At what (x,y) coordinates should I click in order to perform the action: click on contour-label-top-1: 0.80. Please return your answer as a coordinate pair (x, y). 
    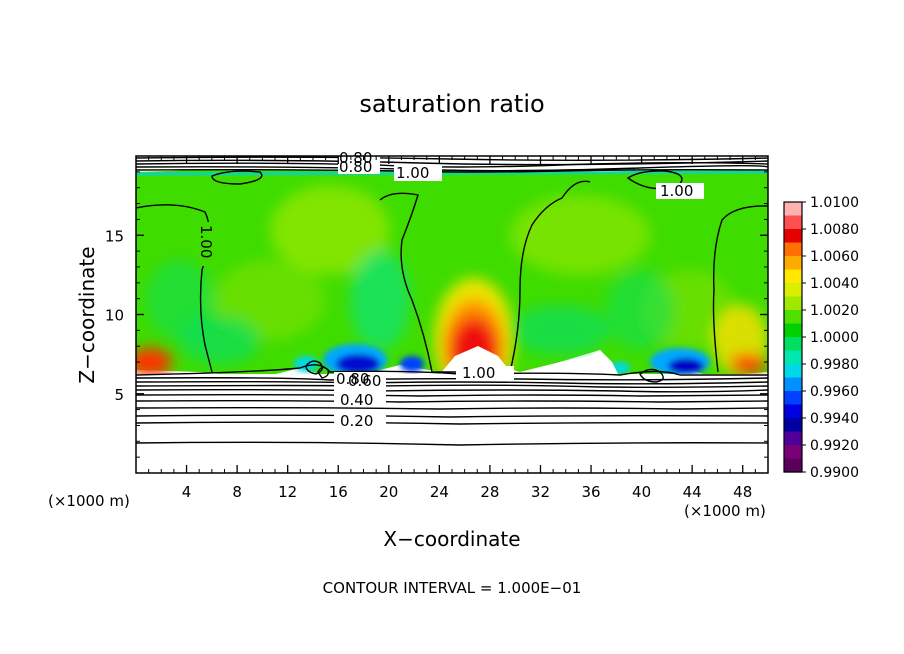
    Looking at the image, I should click on (355, 158).